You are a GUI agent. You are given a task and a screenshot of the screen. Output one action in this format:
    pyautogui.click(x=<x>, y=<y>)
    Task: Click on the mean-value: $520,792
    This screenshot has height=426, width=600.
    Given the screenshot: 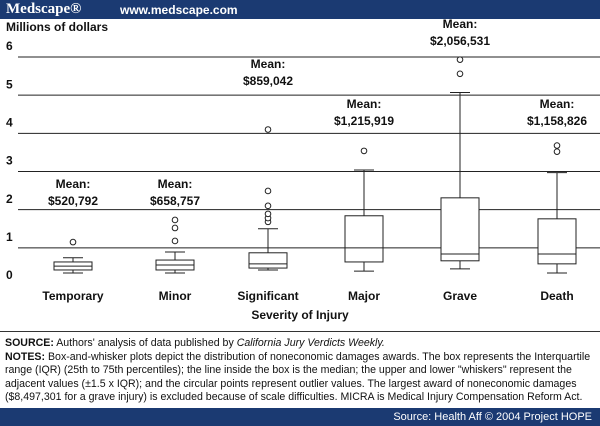 What is the action you would take?
    pyautogui.click(x=73, y=201)
    